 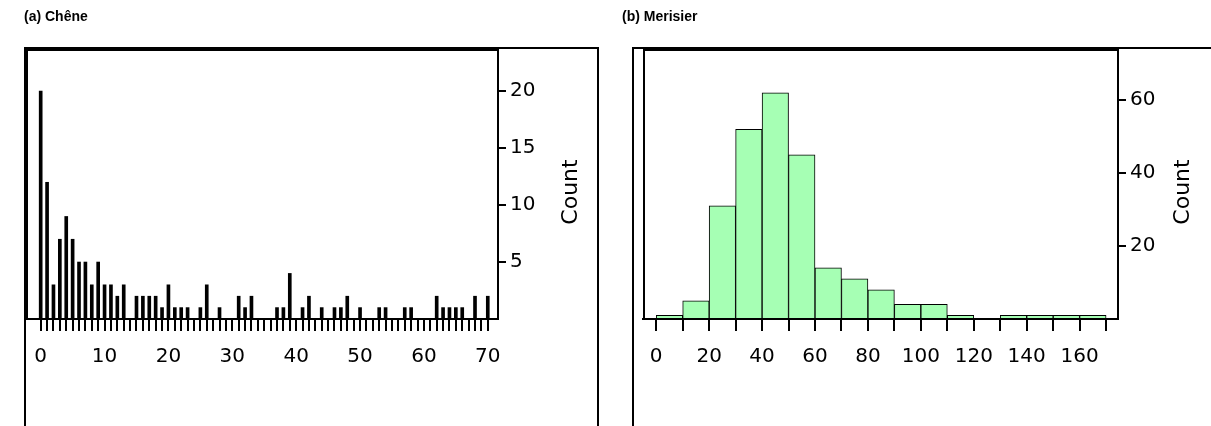 What do you see at coordinates (920, 355) in the screenshot?
I see `x-tick-label: 100` at bounding box center [920, 355].